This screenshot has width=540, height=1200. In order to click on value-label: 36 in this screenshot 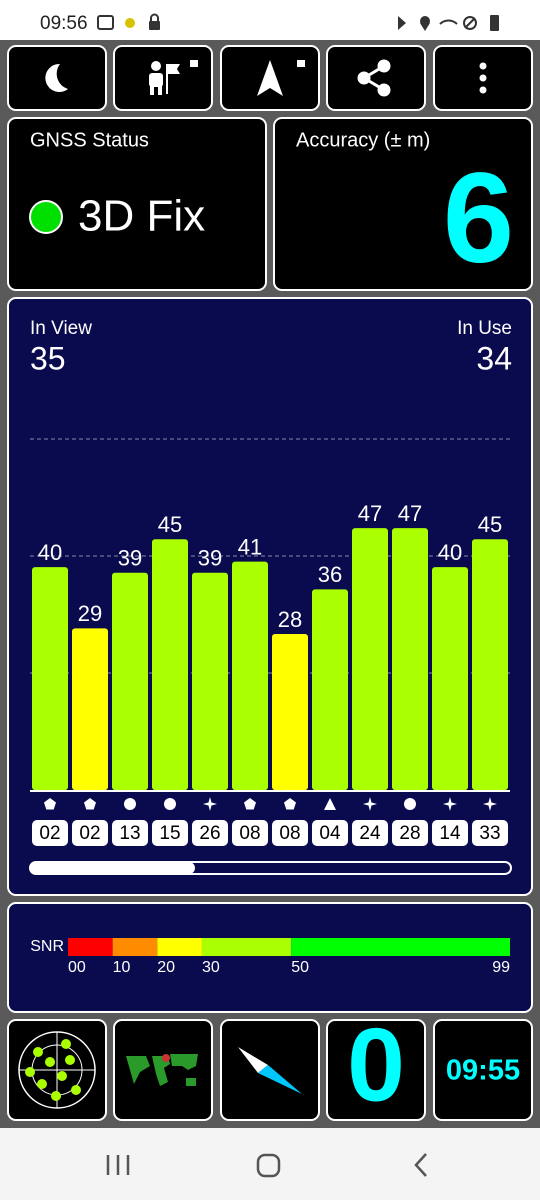, I will do `click(330, 574)`.